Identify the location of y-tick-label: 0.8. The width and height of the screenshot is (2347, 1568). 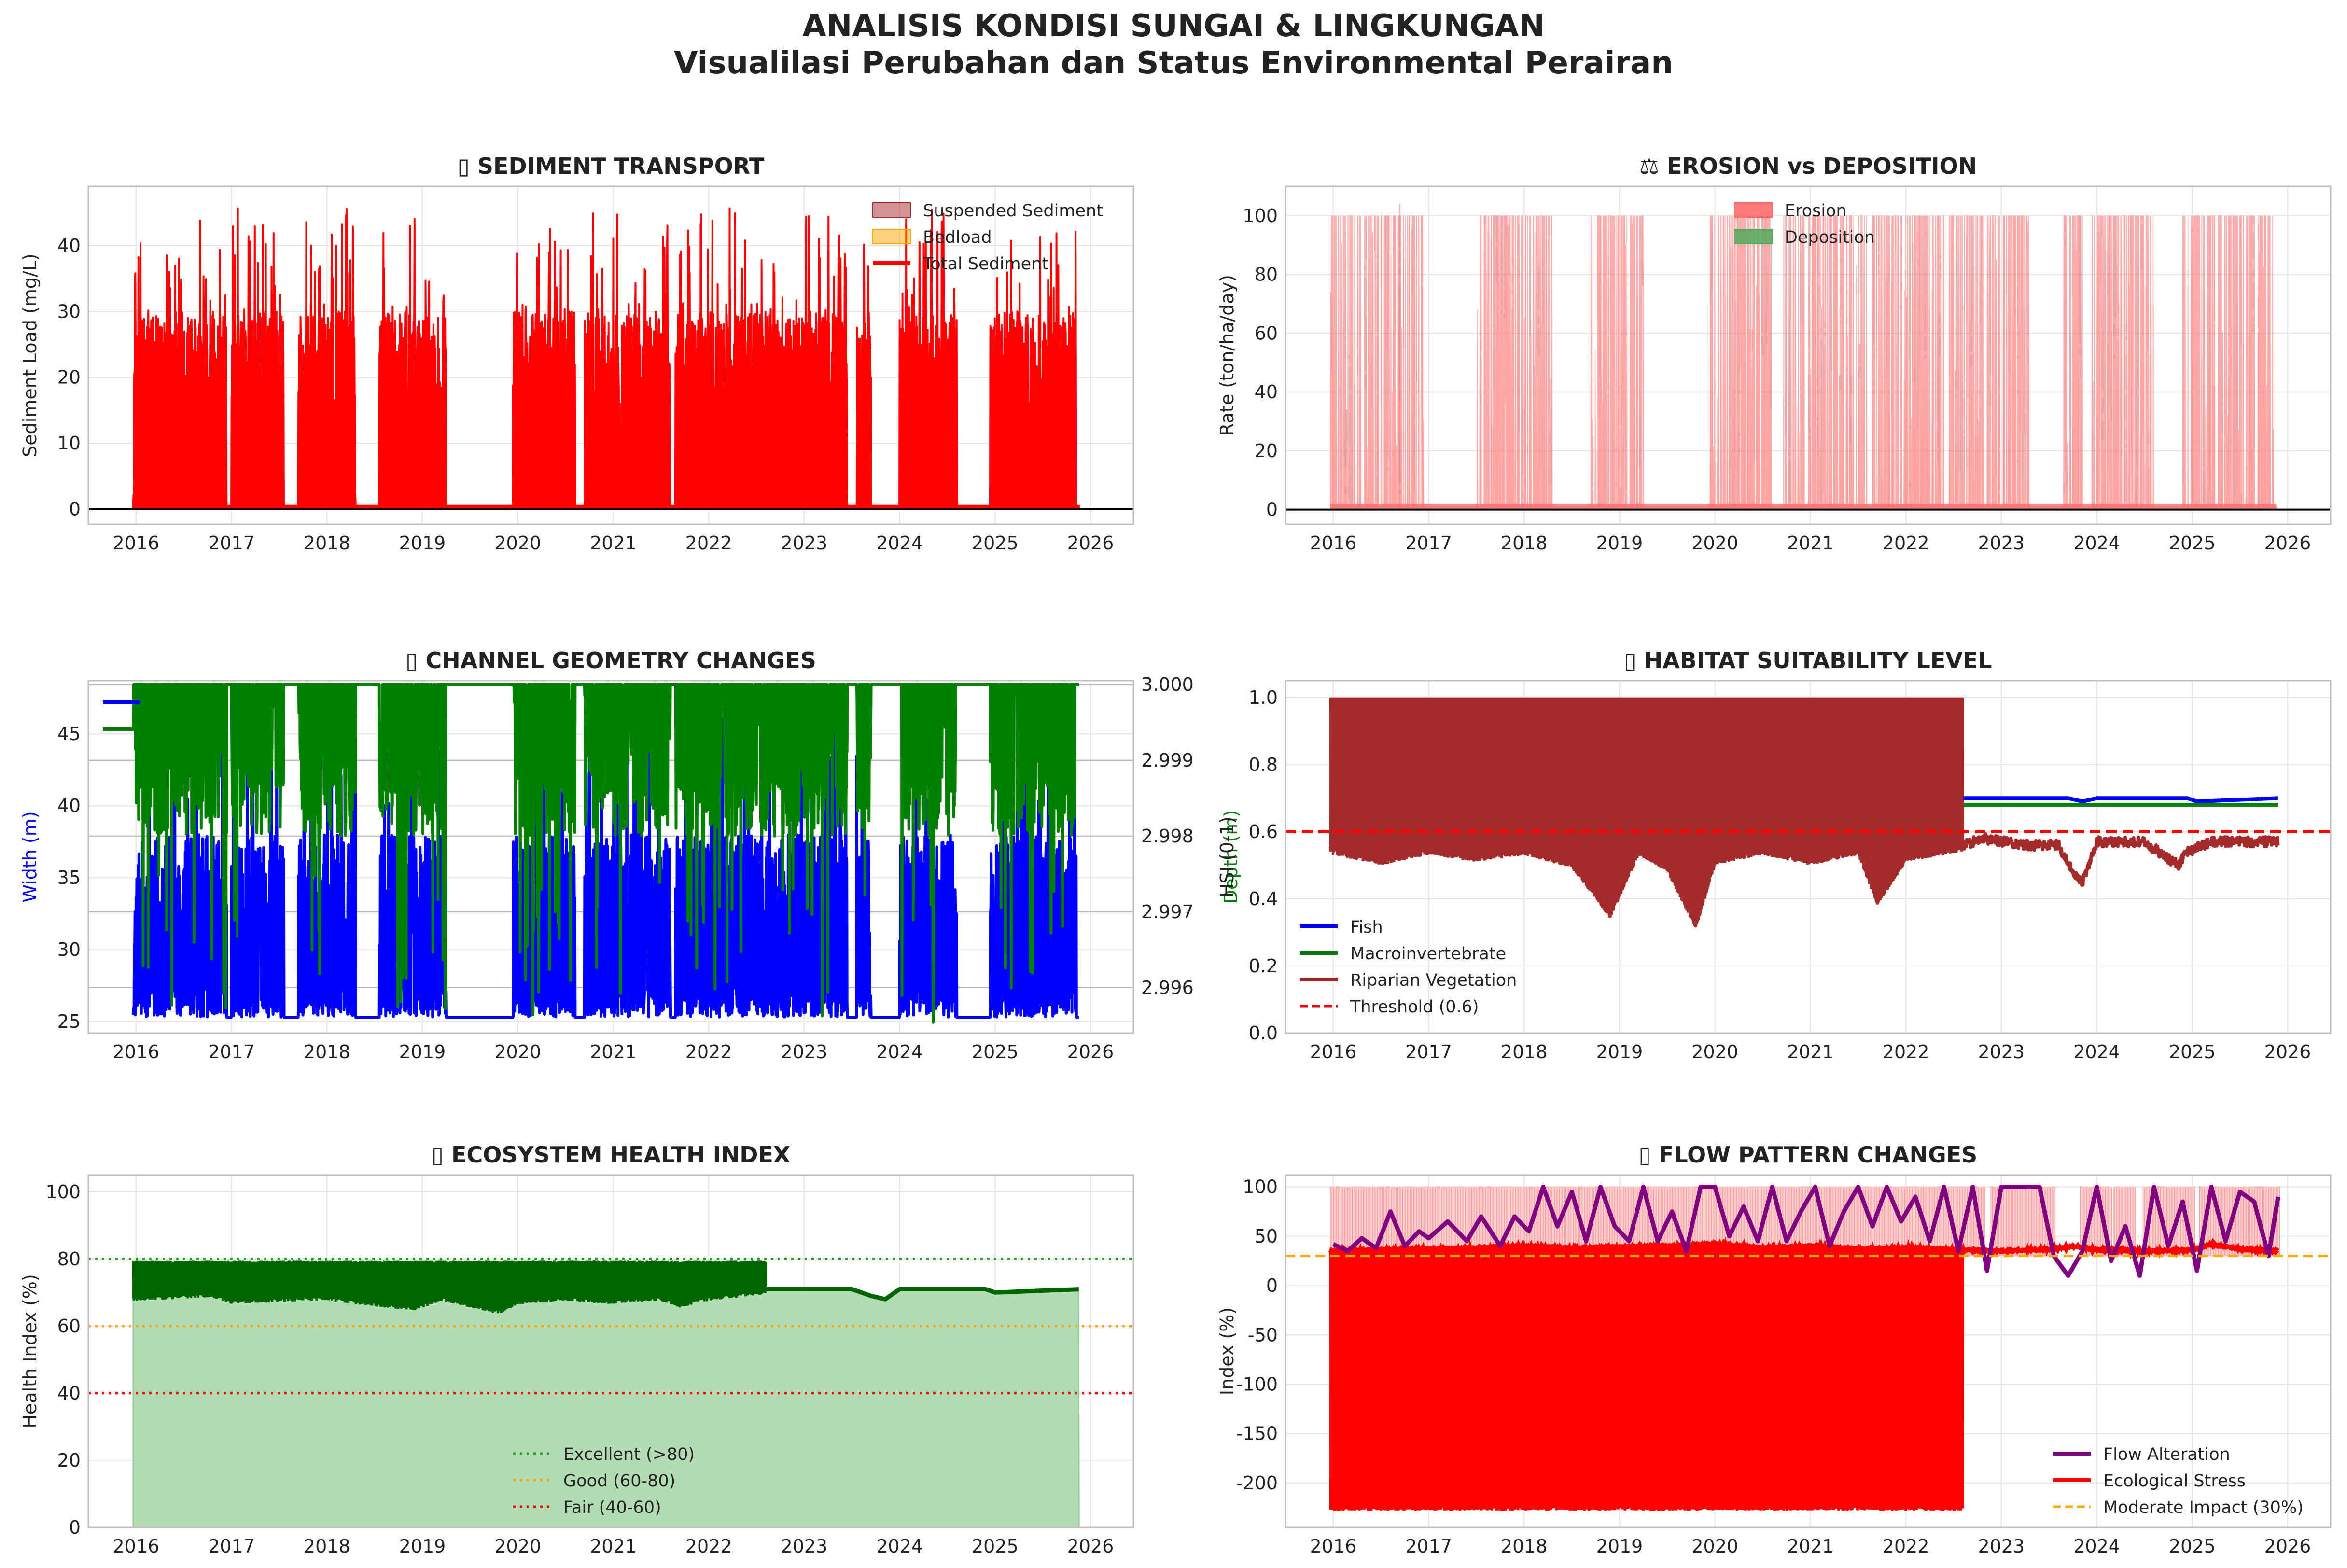
(1263, 764).